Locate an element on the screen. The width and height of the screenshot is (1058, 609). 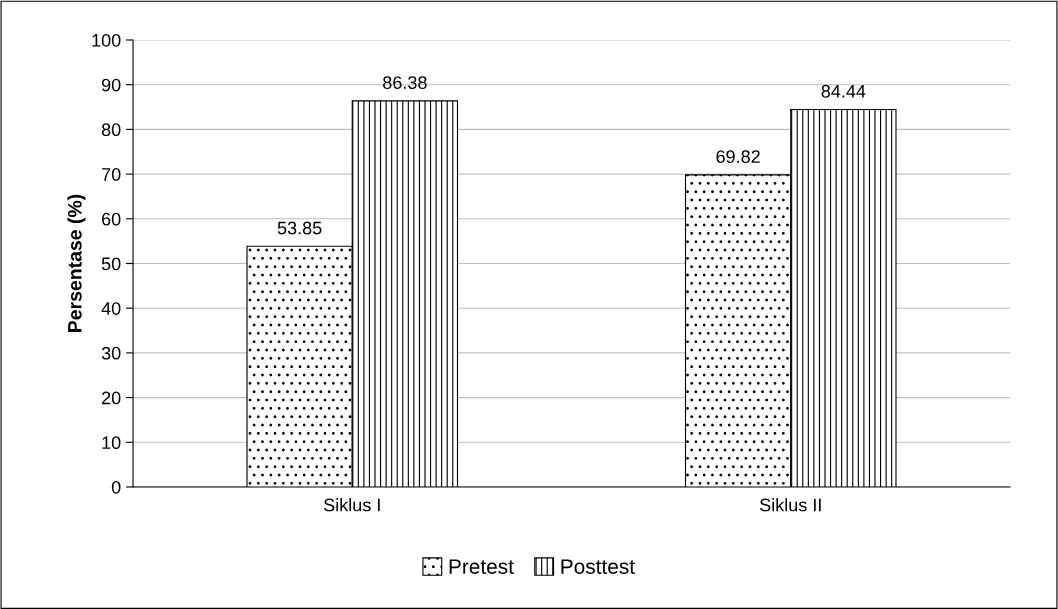
data-label: 53.85 is located at coordinates (299, 228).